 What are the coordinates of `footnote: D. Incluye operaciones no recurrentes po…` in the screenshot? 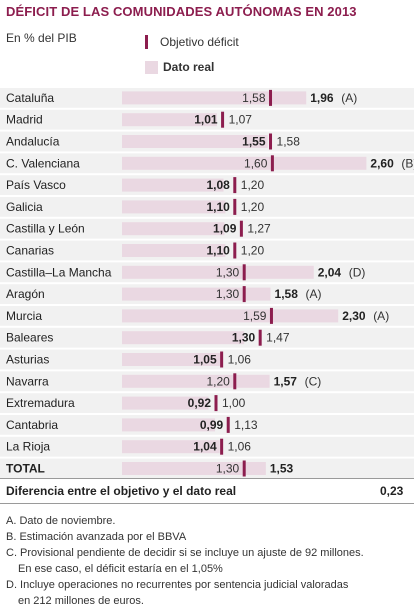 It's located at (177, 585).